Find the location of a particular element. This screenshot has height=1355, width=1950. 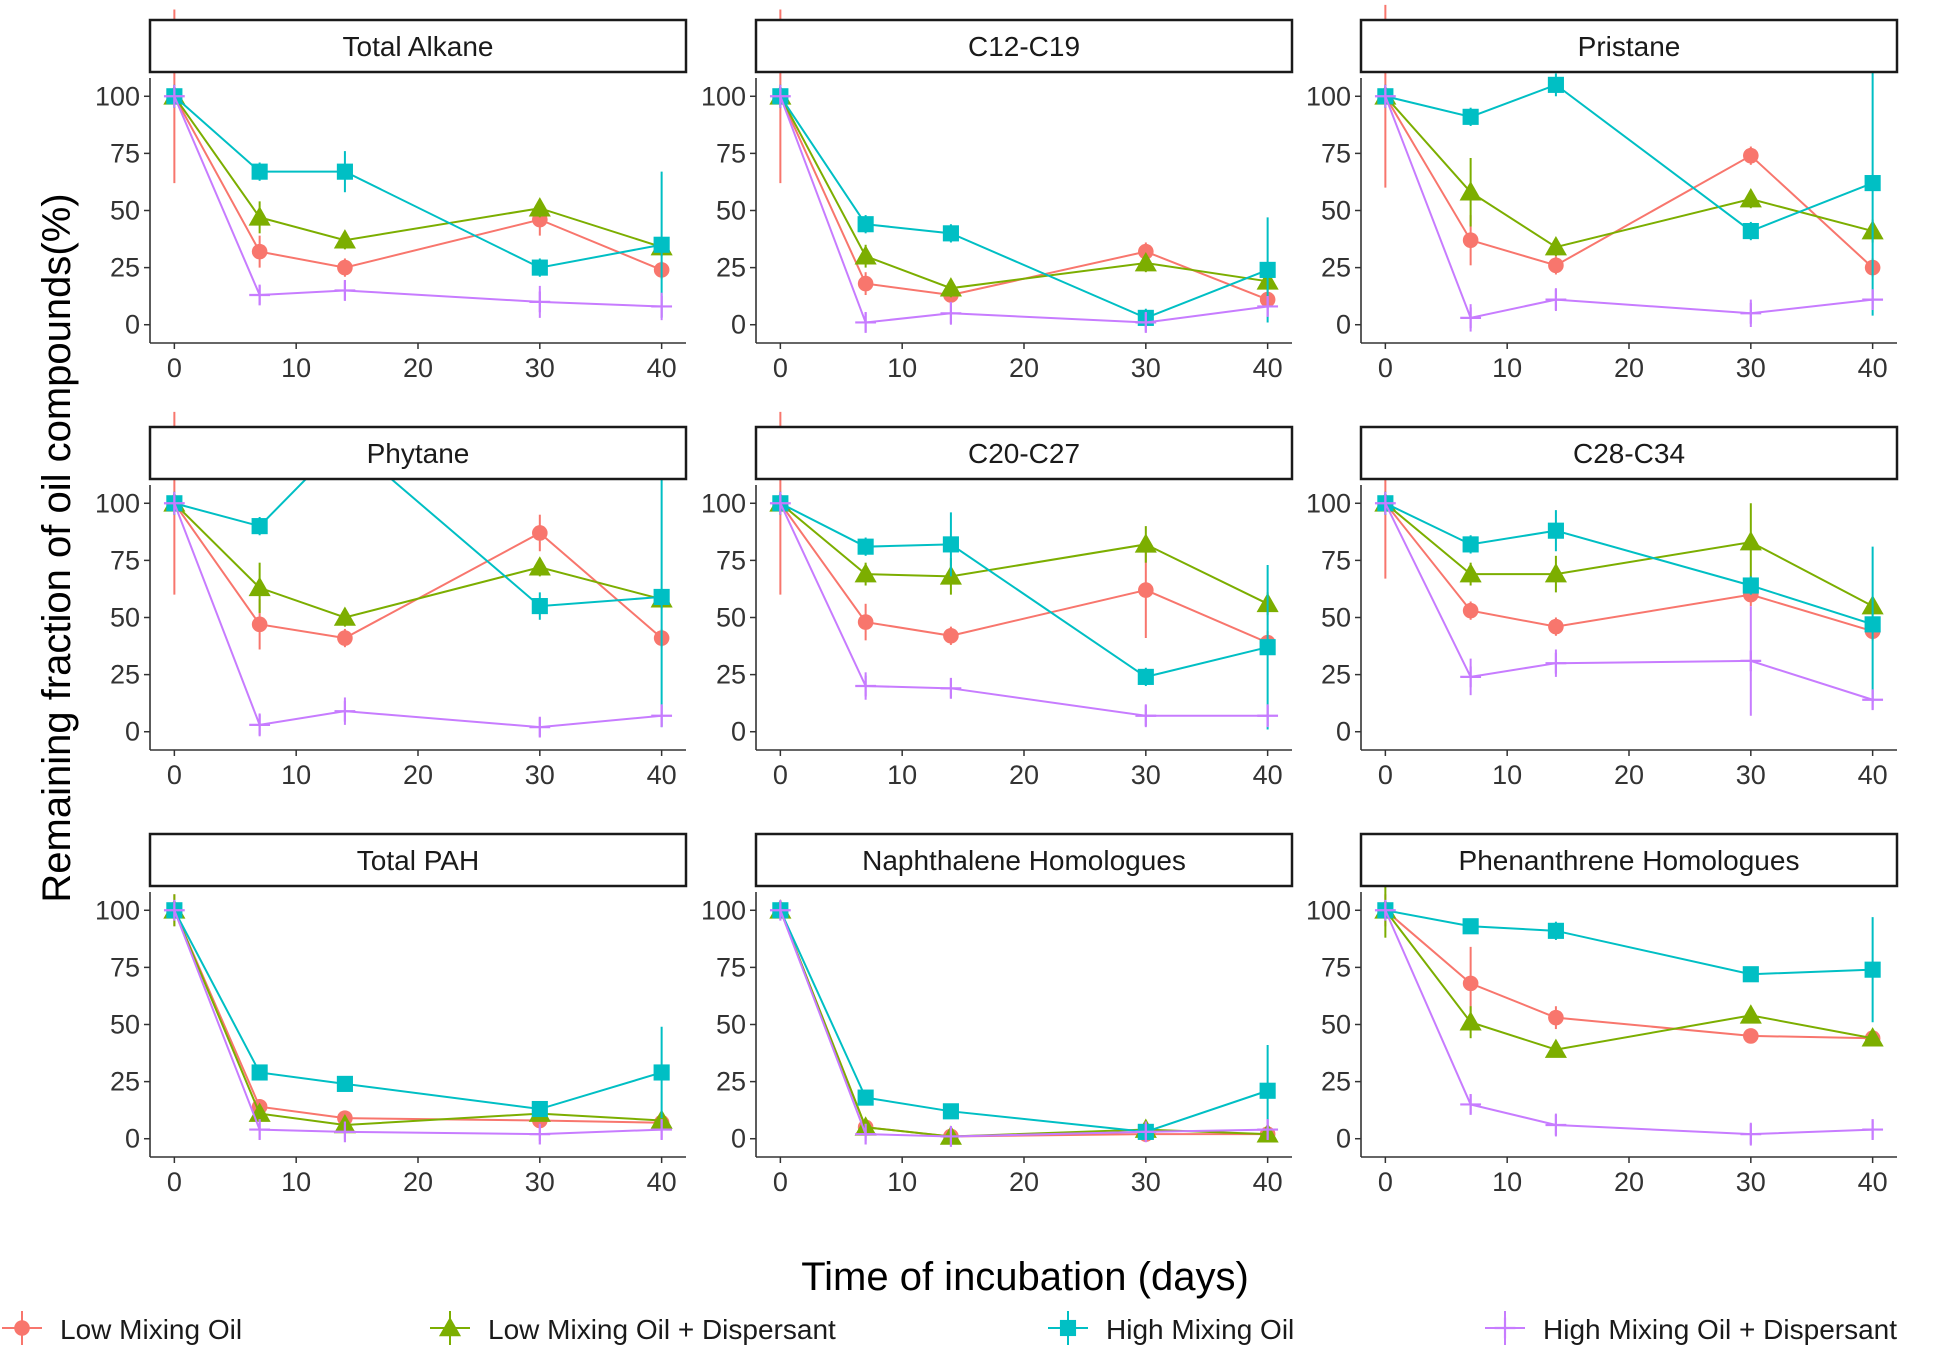

y-tick-label: 75 is located at coordinates (125, 967).